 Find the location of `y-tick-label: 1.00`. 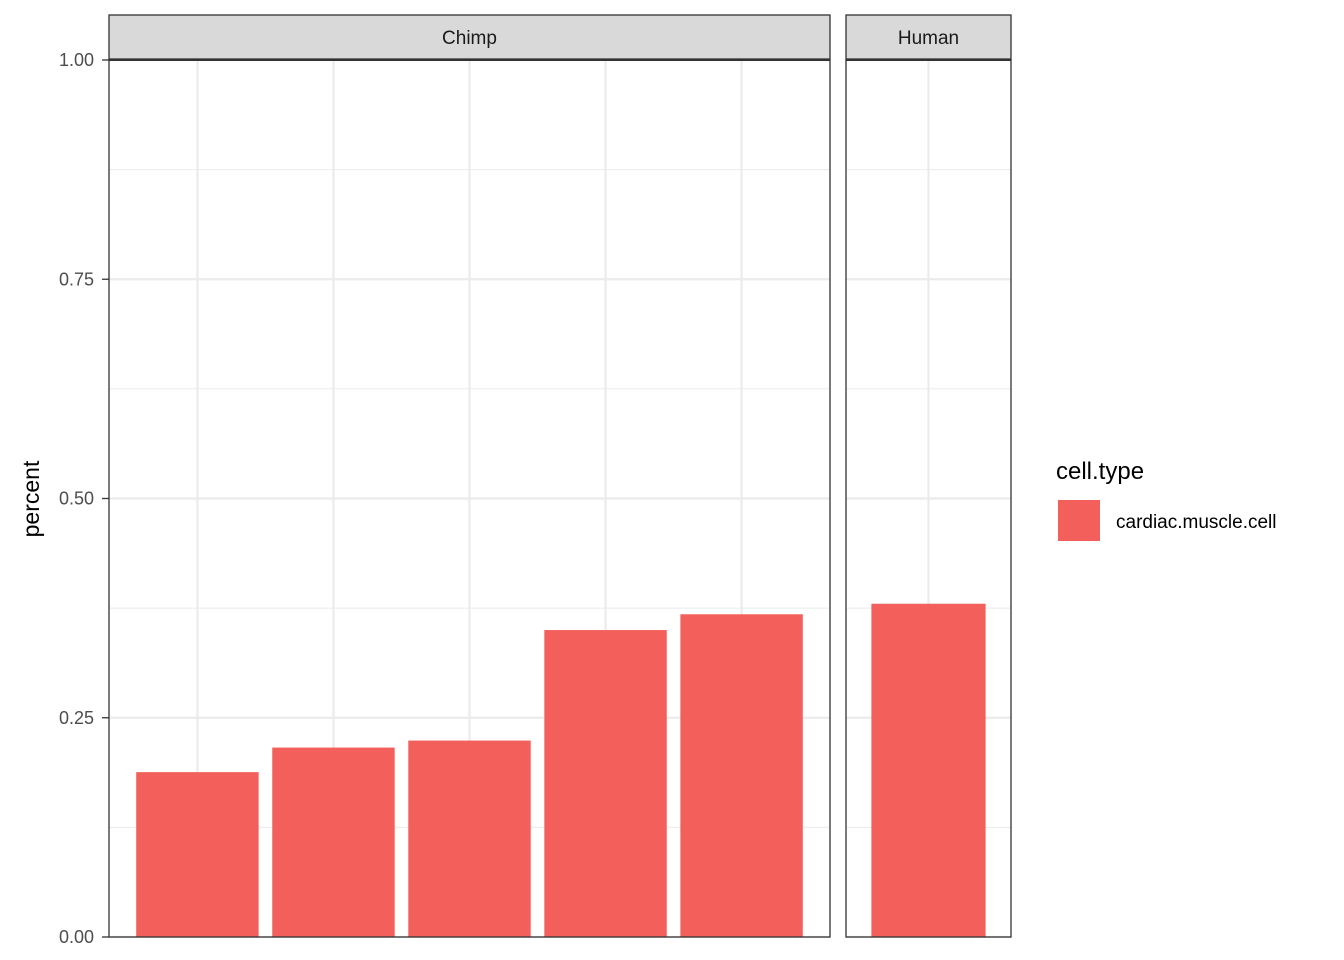

y-tick-label: 1.00 is located at coordinates (76, 60).